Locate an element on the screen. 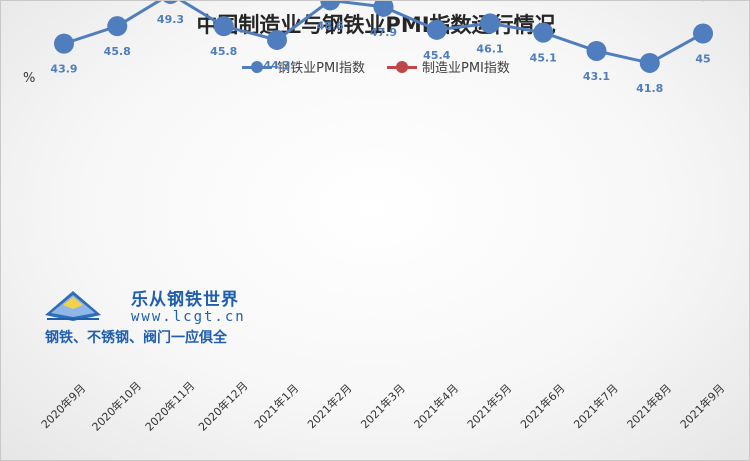  data-label-0-11: 41.8 is located at coordinates (649, 88).